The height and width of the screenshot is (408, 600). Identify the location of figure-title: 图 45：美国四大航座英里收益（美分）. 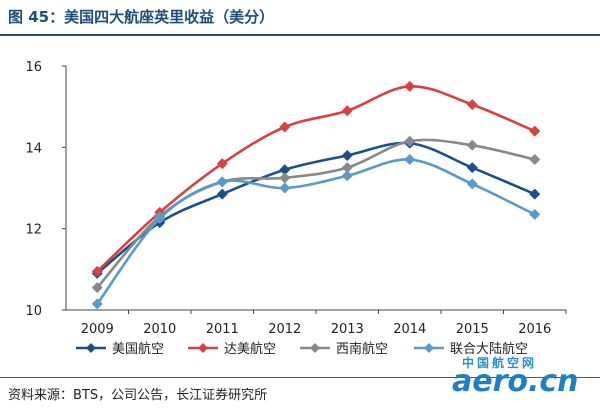
(141, 17).